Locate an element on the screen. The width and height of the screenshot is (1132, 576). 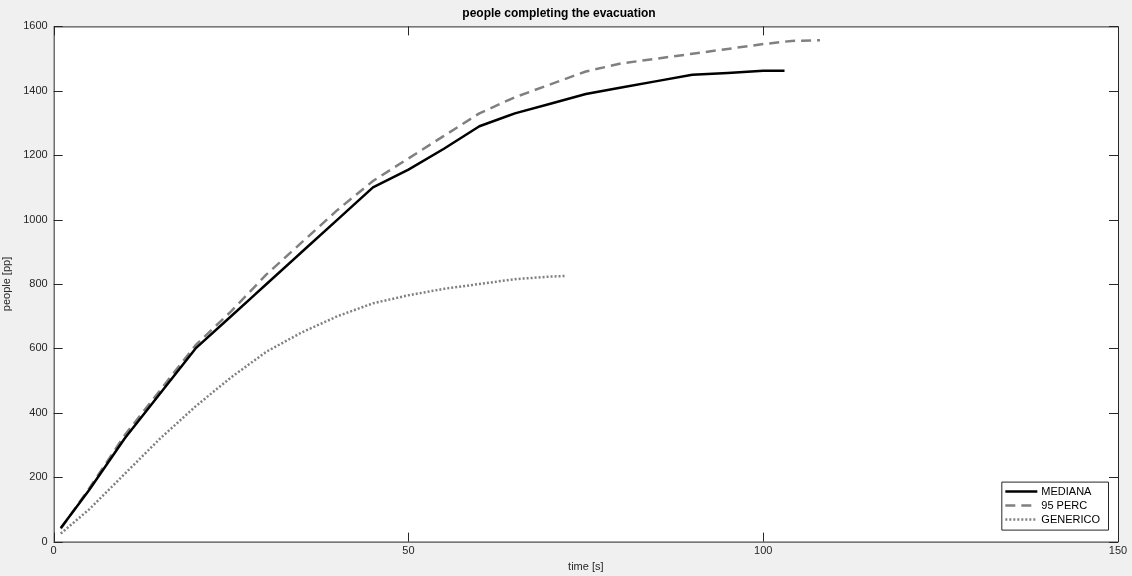
legend-label: 95 PERC is located at coordinates (1064, 504).